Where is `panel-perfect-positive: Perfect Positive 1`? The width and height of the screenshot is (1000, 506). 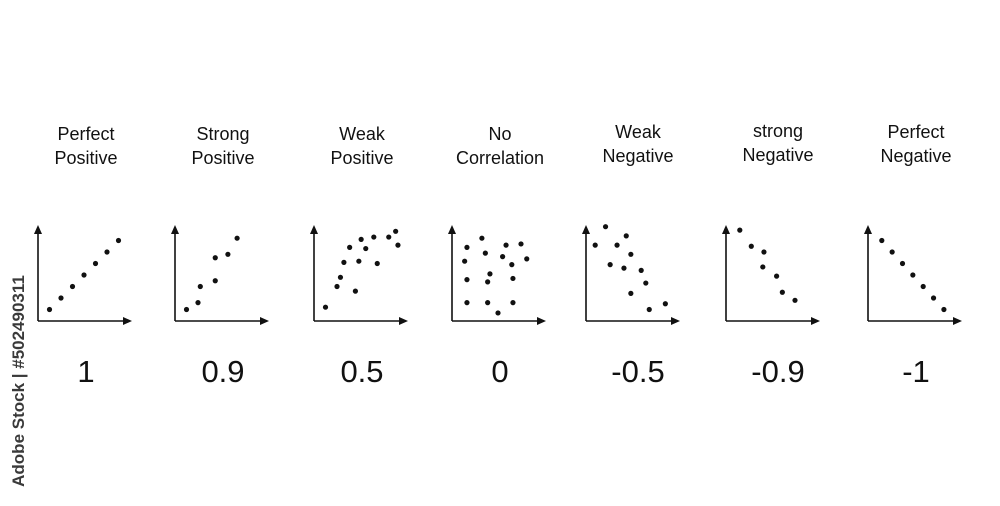
panel-perfect-positive: Perfect Positive 1 is located at coordinates (86, 253).